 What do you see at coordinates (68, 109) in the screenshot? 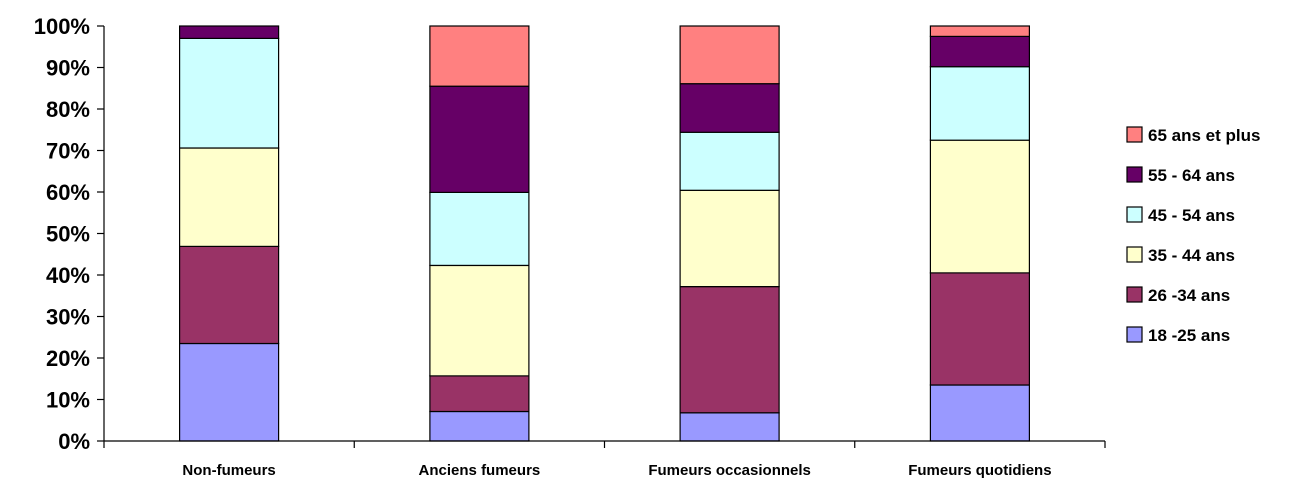
I see `y-tick-label: 80%` at bounding box center [68, 109].